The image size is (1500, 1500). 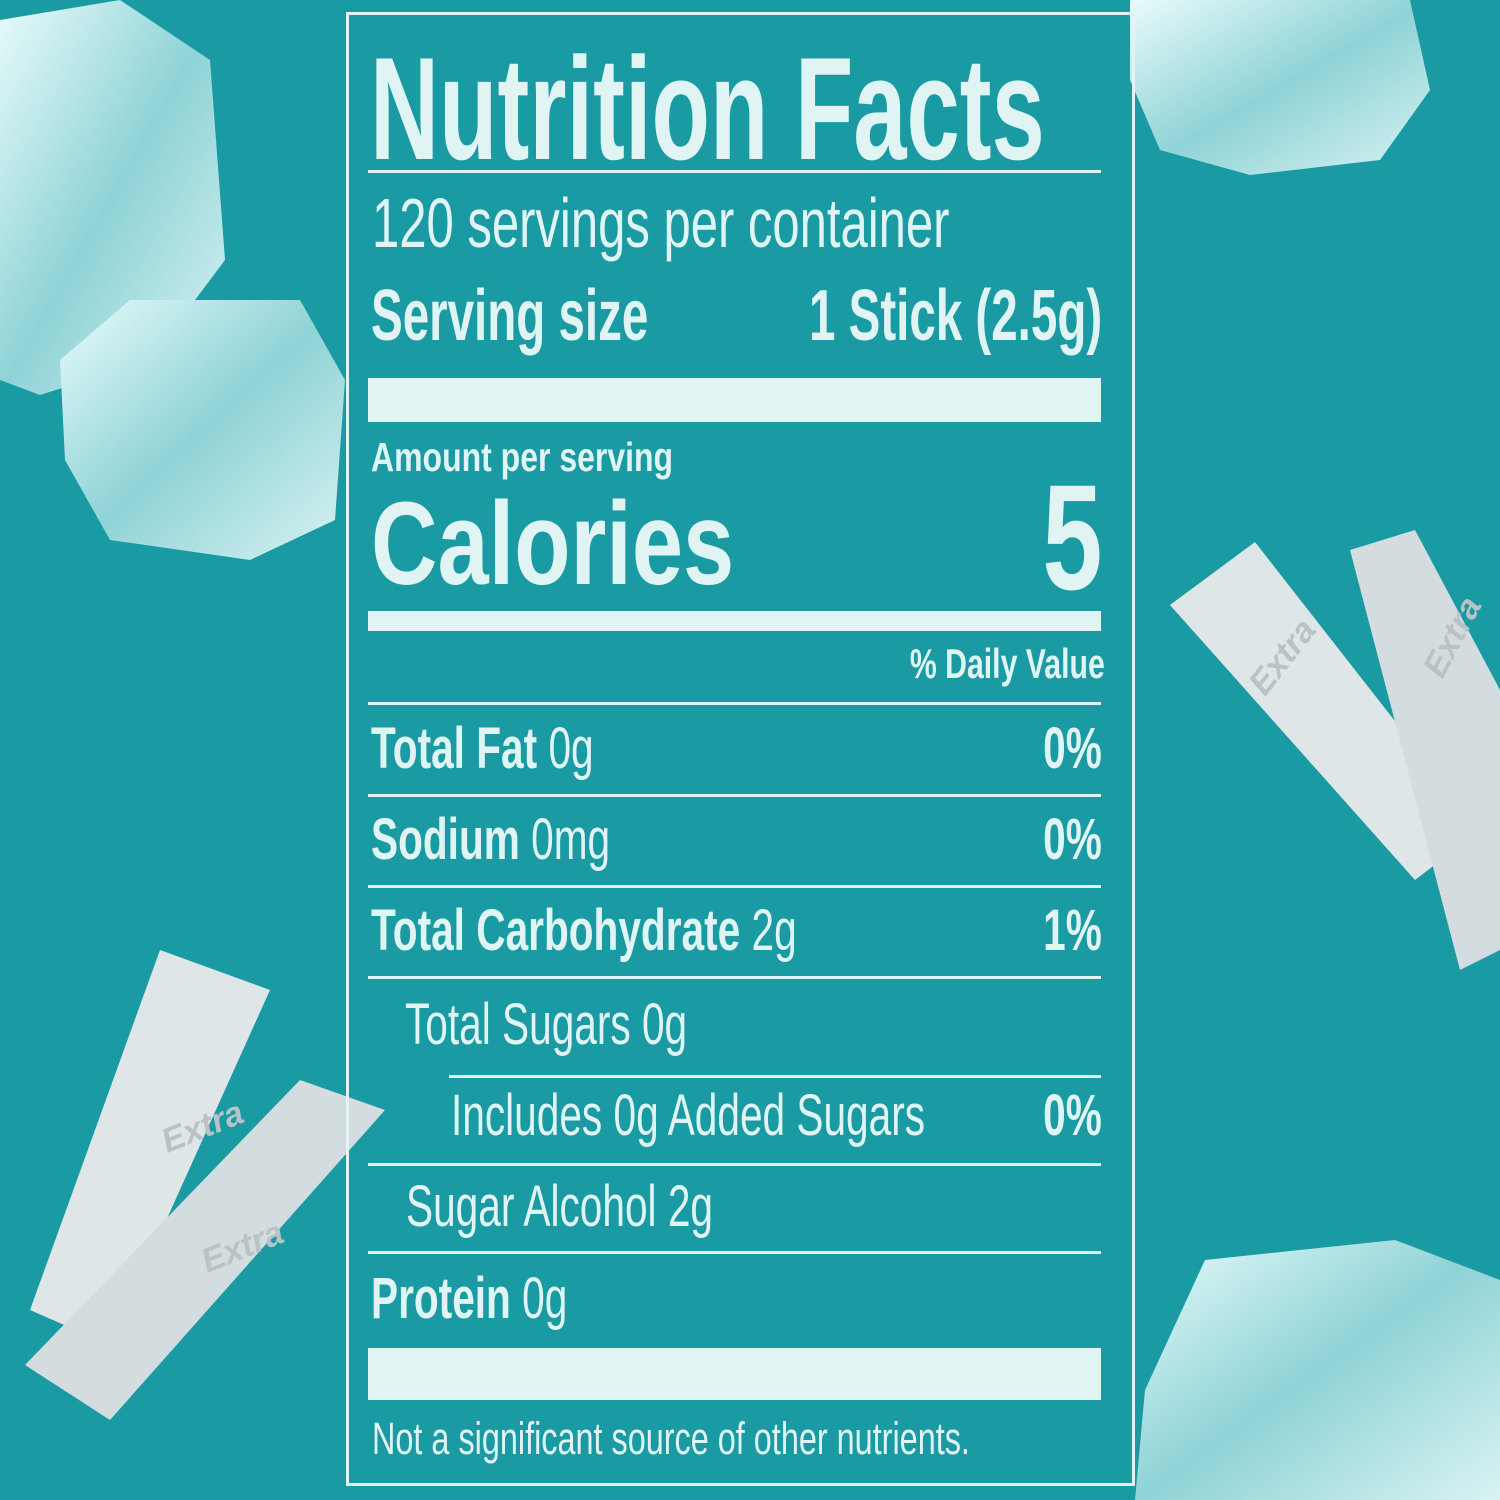 What do you see at coordinates (707, 108) in the screenshot?
I see `title: Nutrition Facts` at bounding box center [707, 108].